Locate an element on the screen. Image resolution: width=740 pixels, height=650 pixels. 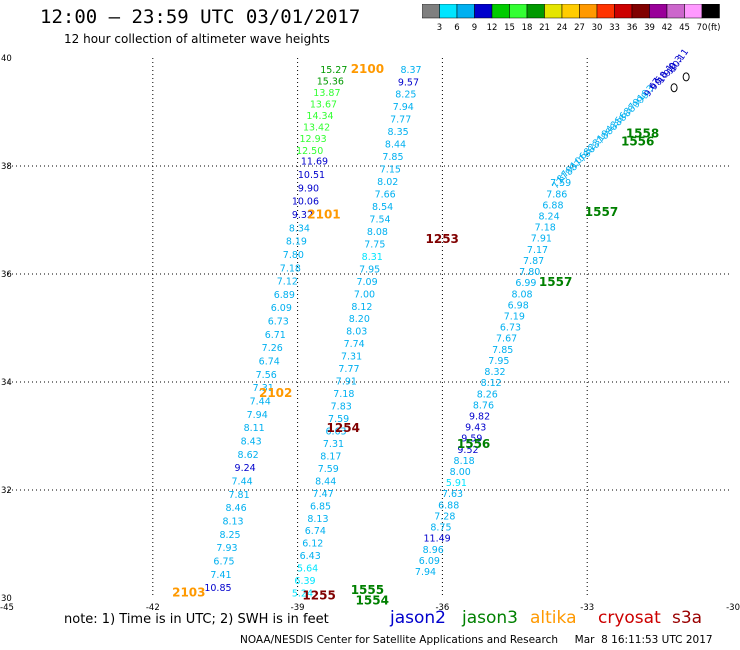
wave-height-point: 8.12 is located at coordinates (491, 383).